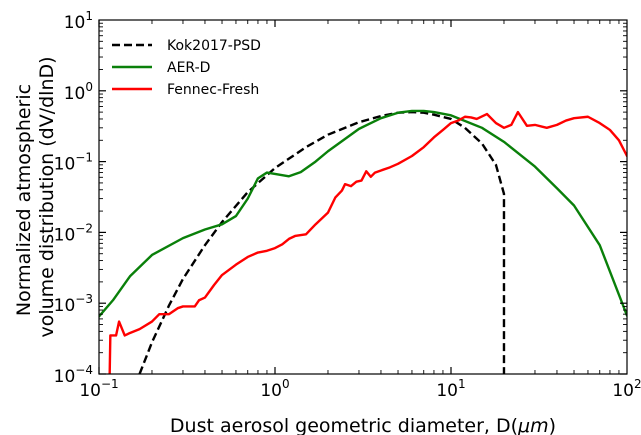 The height and width of the screenshot is (435, 641). Describe the element at coordinates (363, 425) in the screenshot. I see `x-axis-title: Dust aerosol geometric diameter, D(μm)` at that location.